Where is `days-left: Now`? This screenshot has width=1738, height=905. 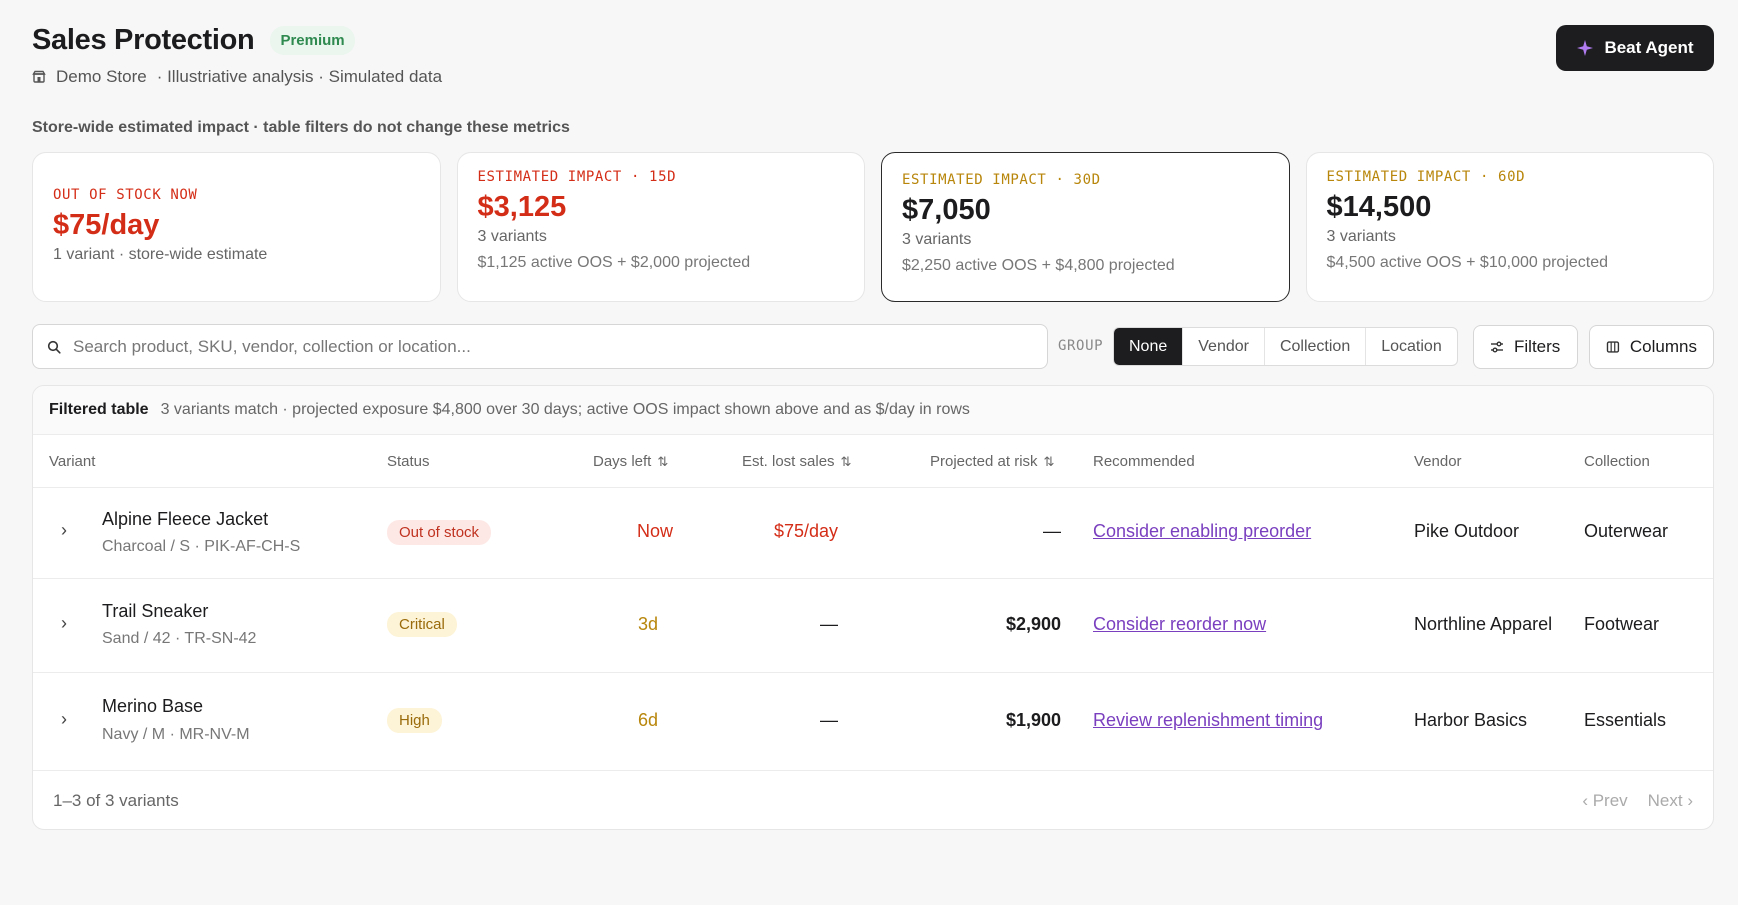
days-left: Now is located at coordinates (654, 531).